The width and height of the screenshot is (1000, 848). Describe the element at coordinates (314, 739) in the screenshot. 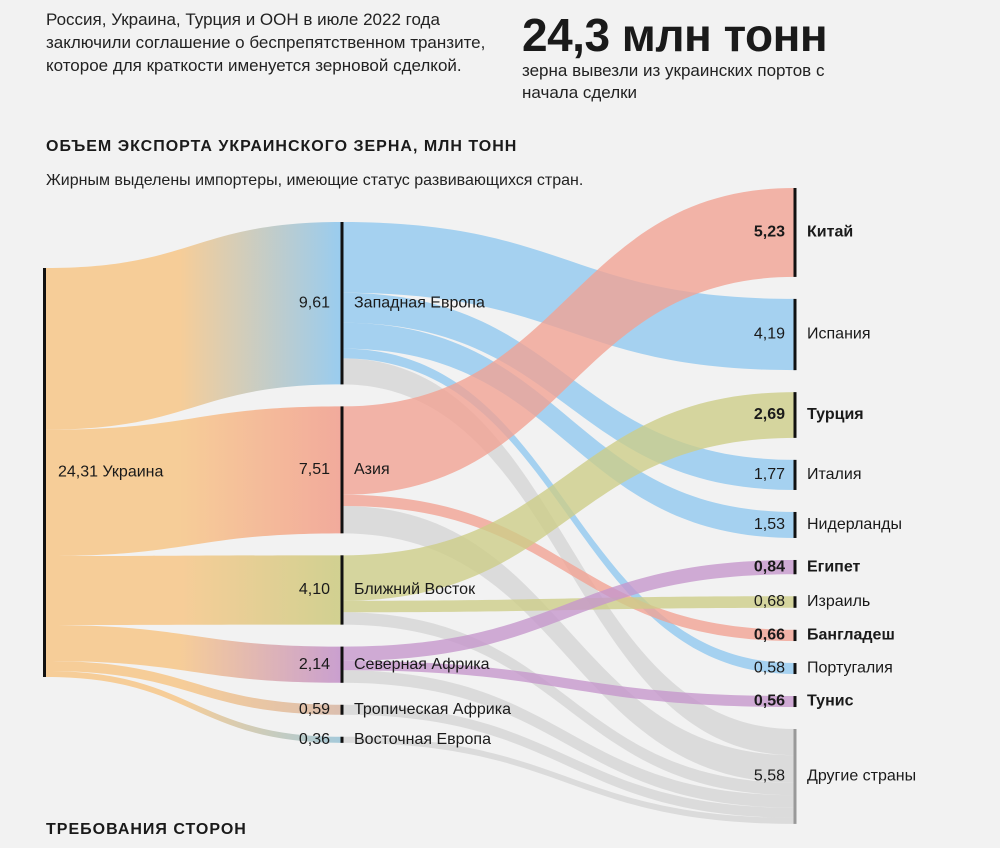

I see `region-value-east_europe: 0,36` at that location.